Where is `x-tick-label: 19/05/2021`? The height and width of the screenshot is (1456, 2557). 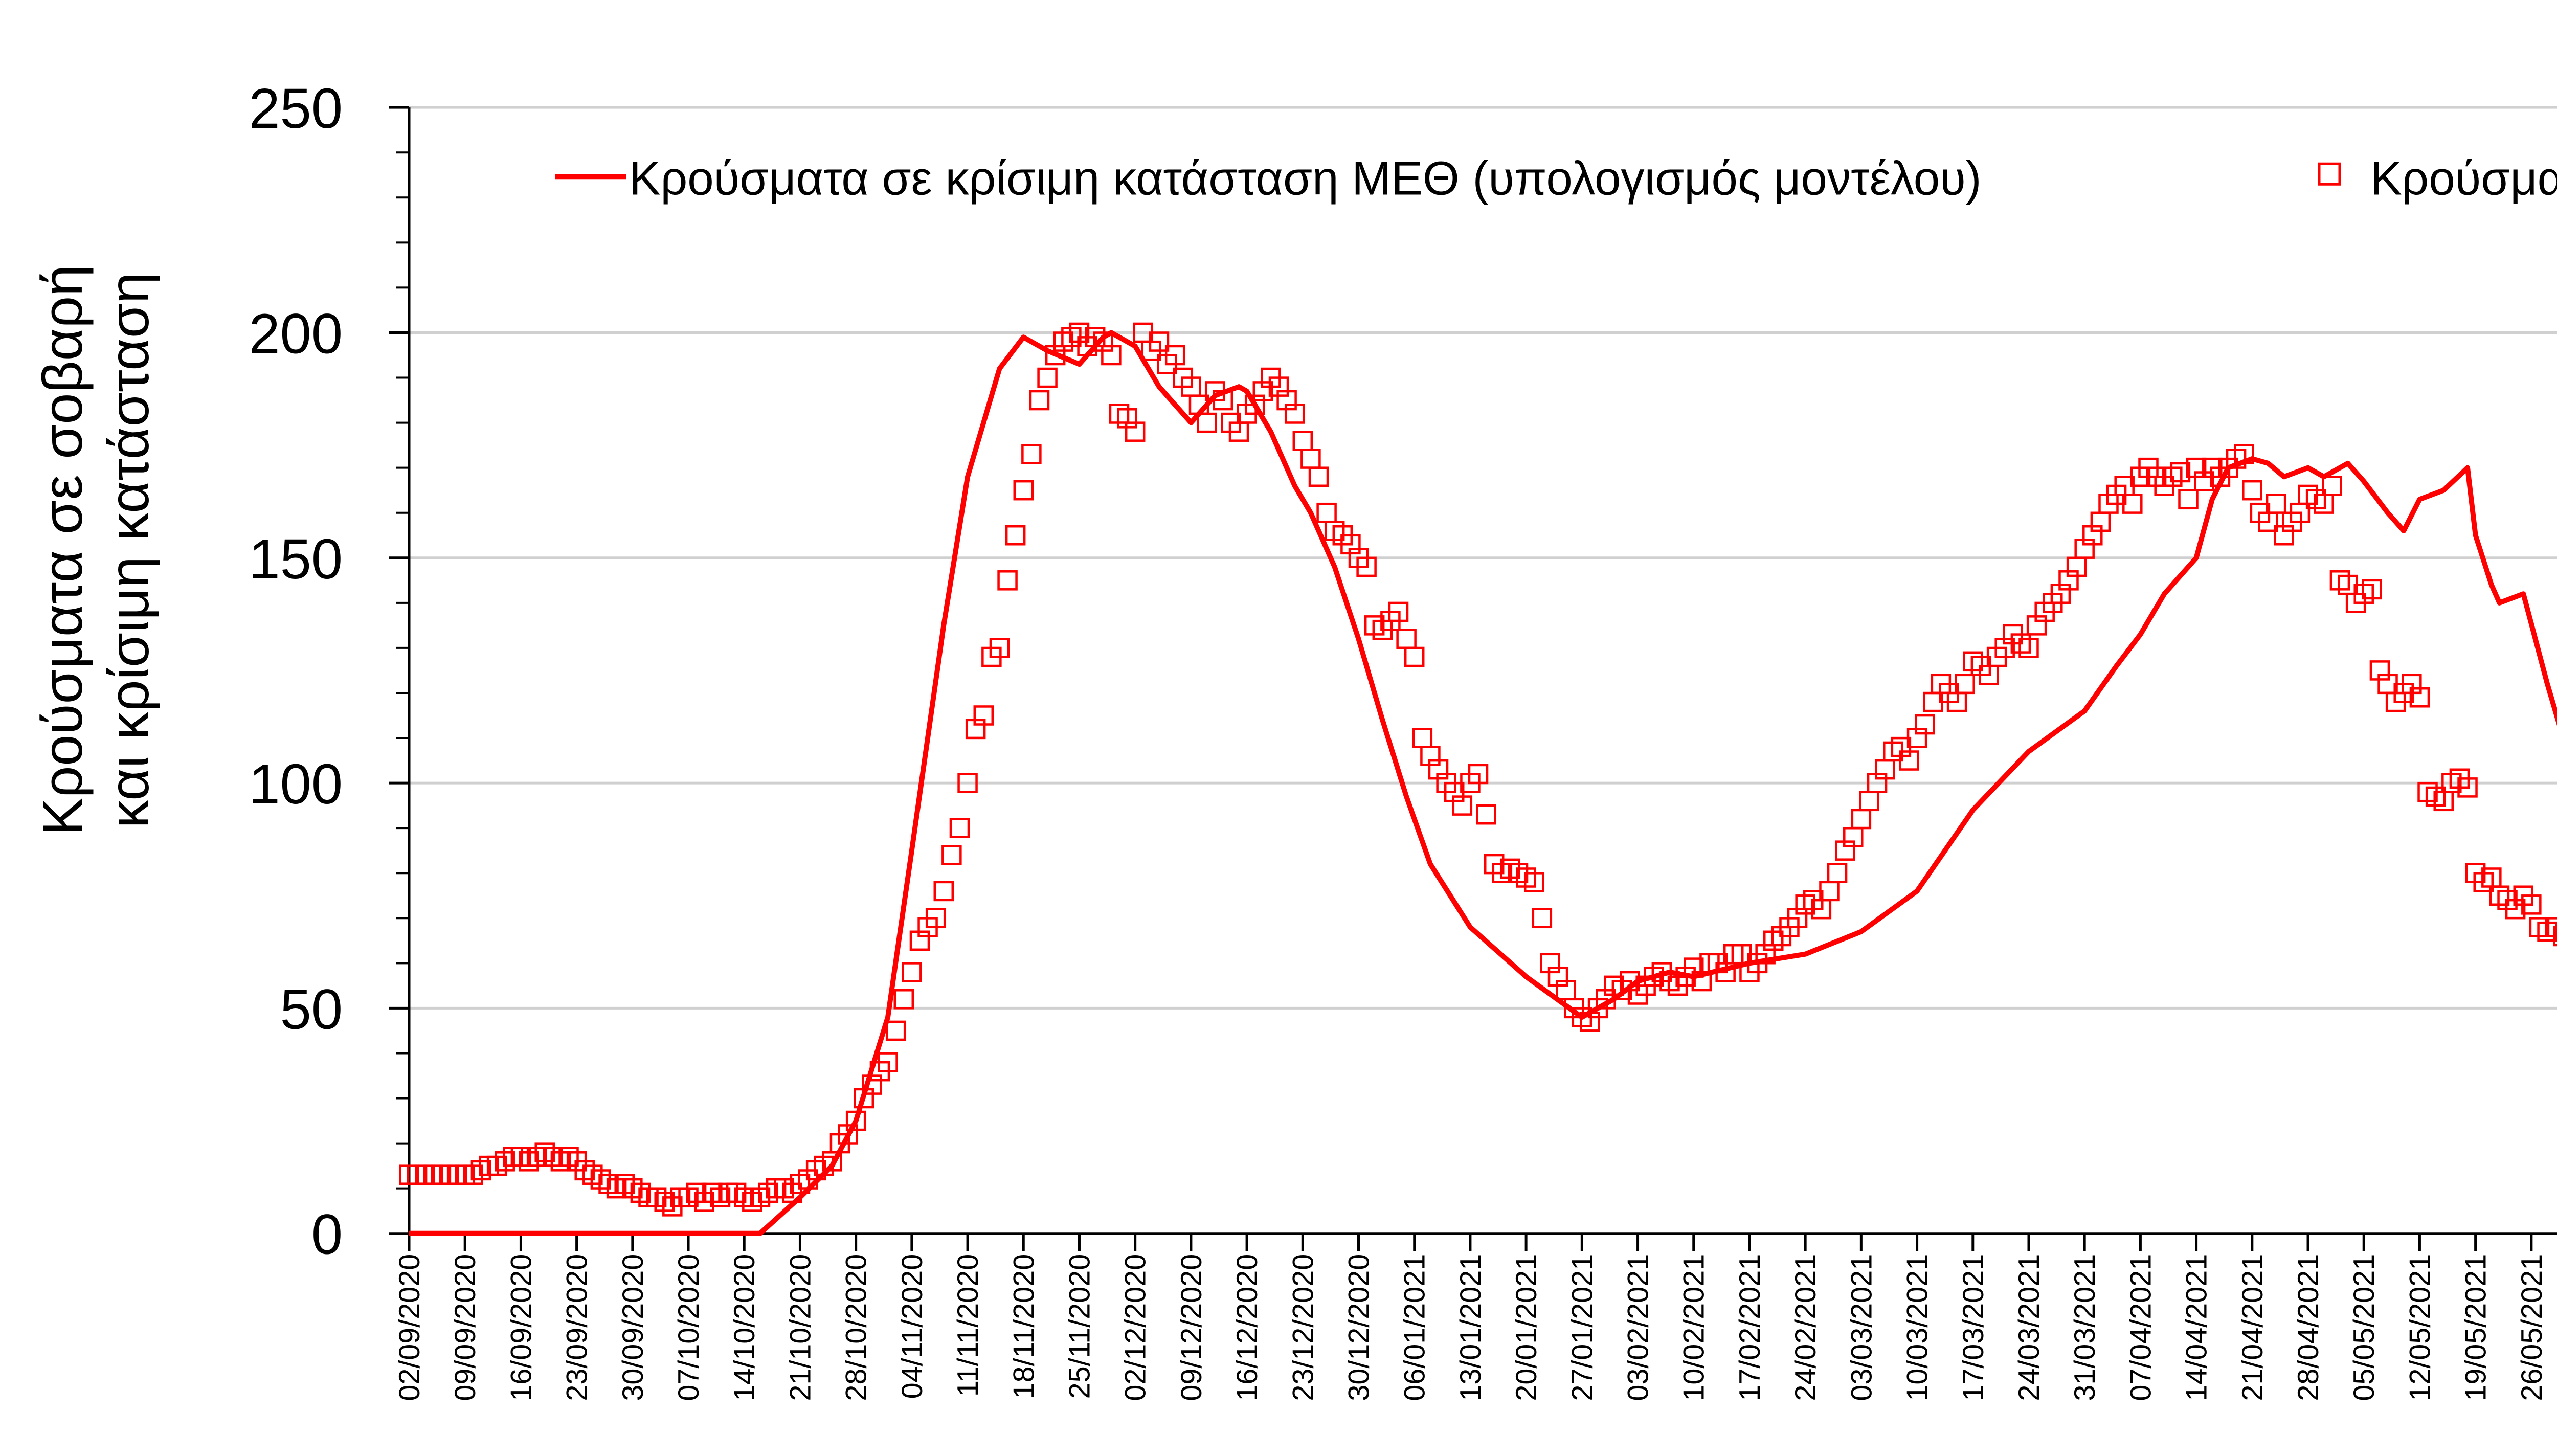
x-tick-label: 19/05/2021 is located at coordinates (2476, 1327).